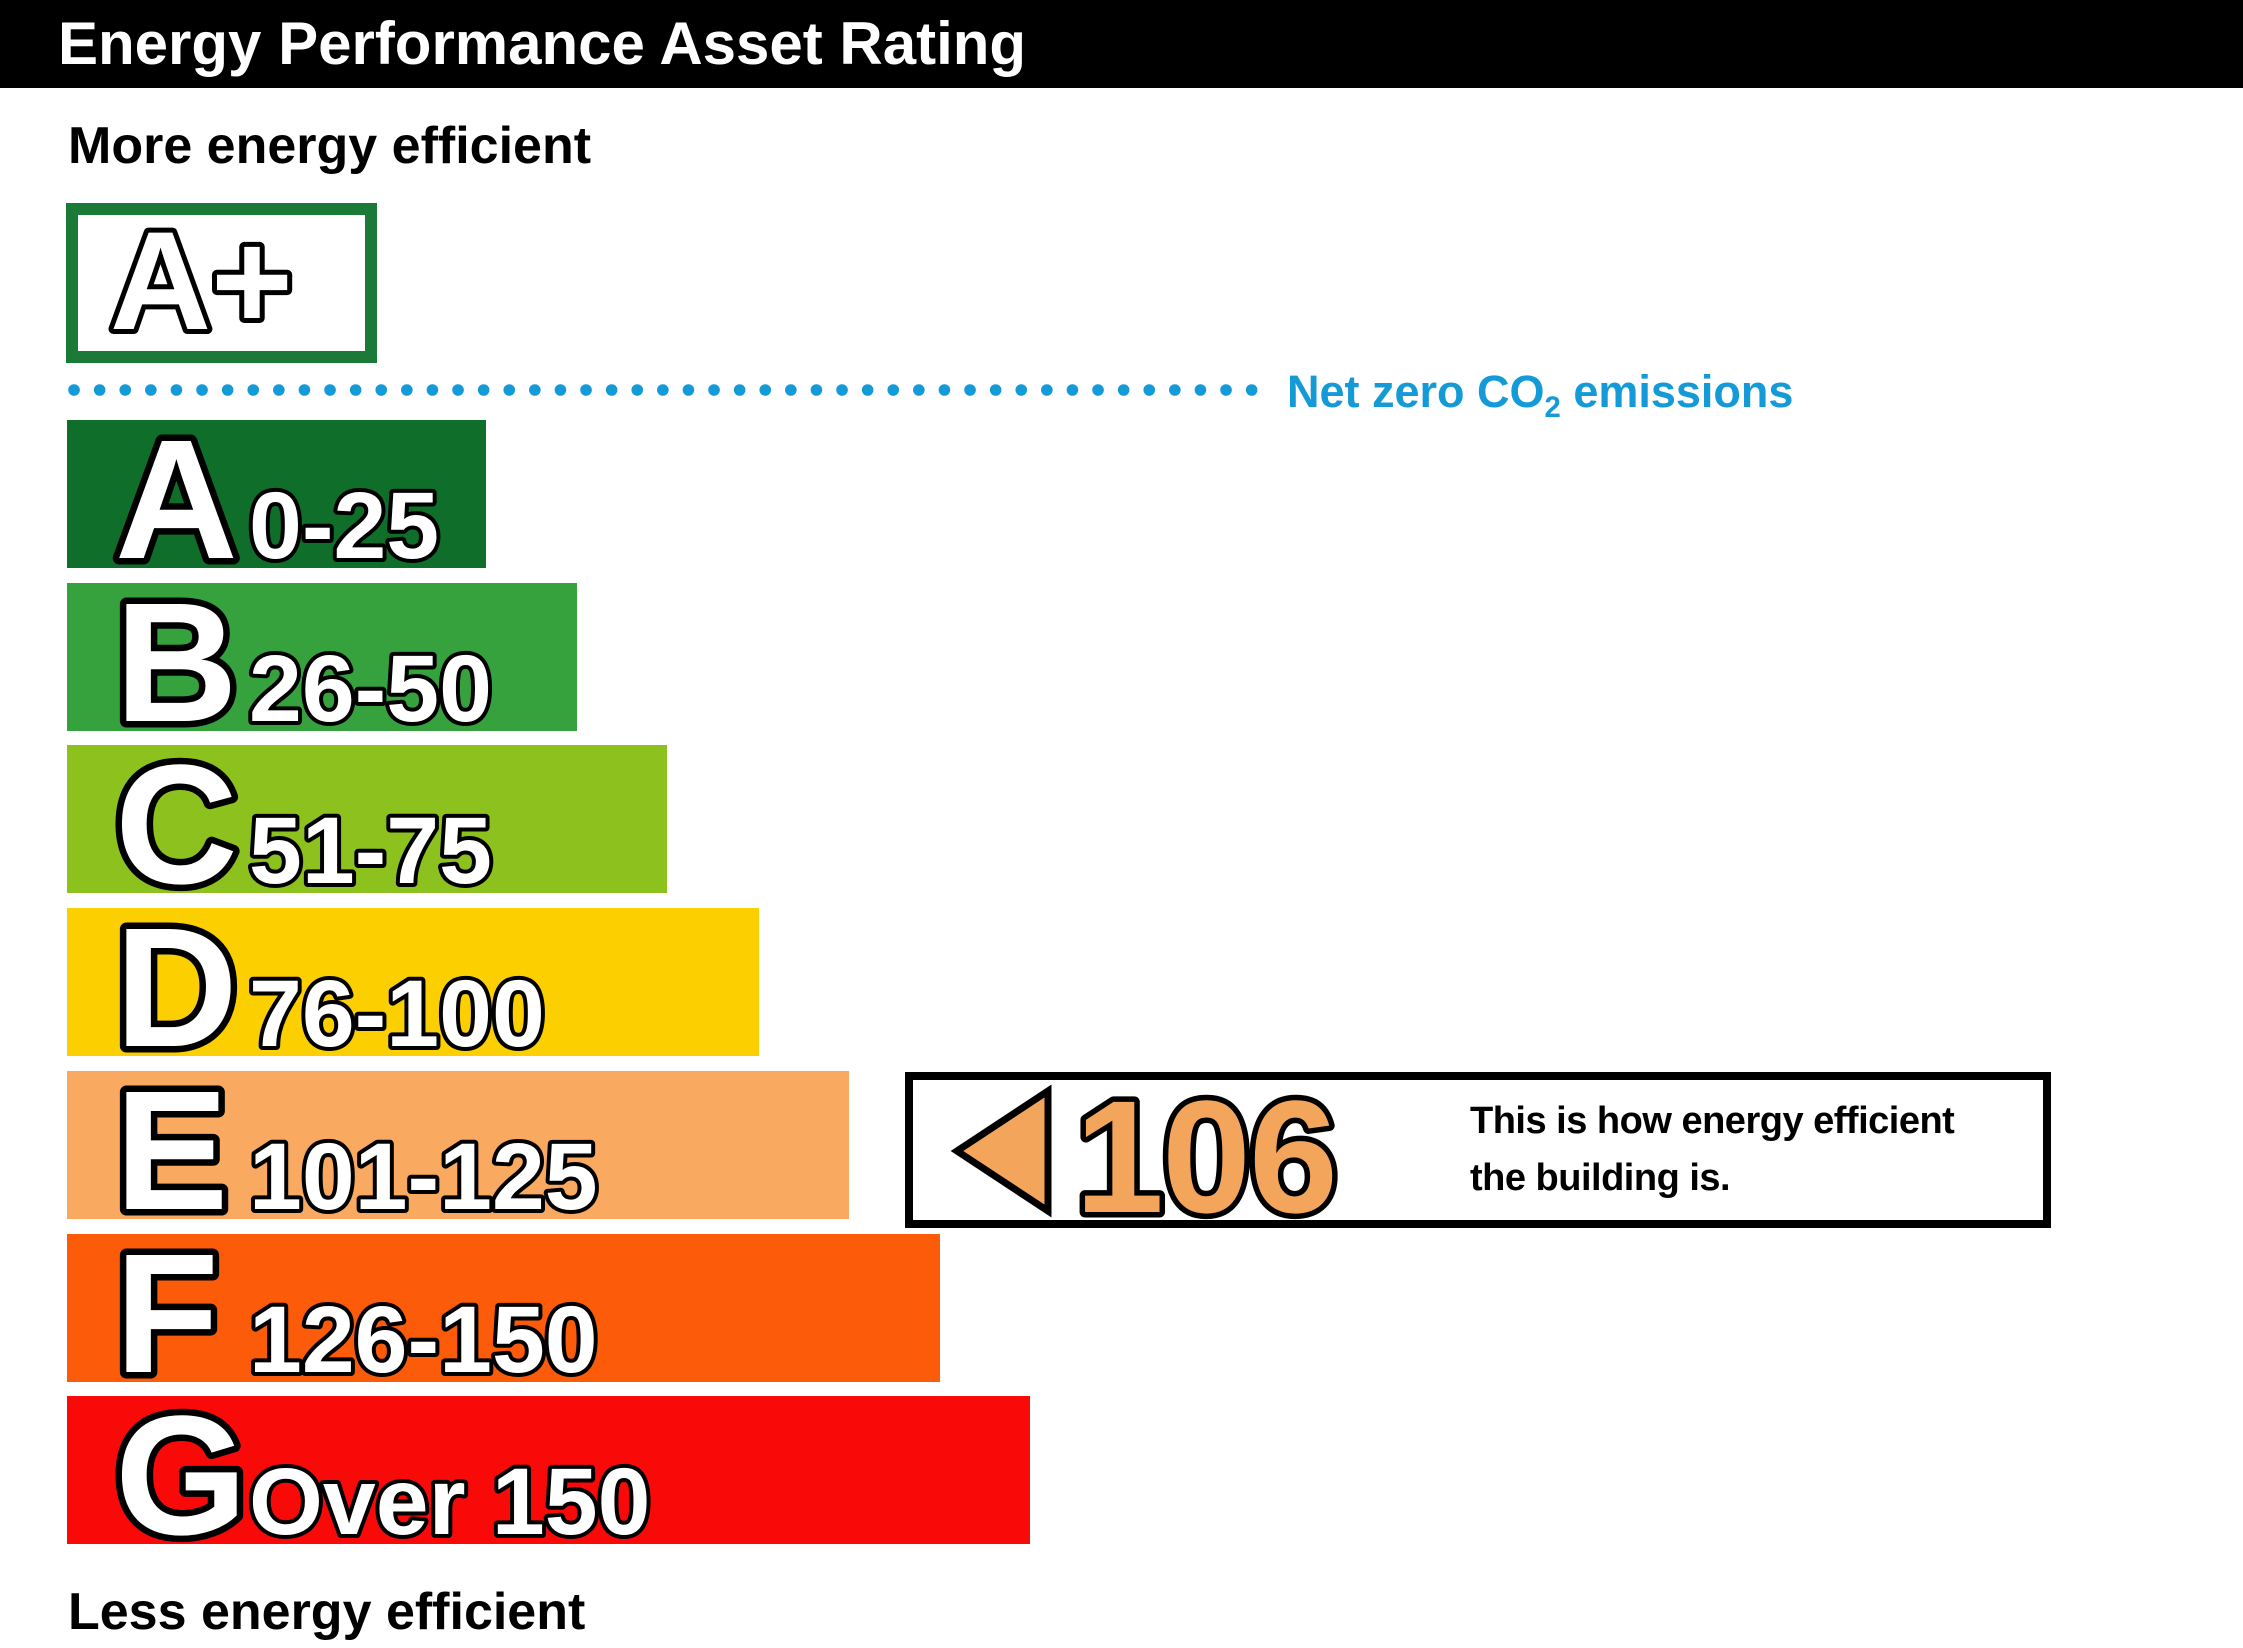  I want to click on net-zero-subscript: 2, so click(1552, 408).